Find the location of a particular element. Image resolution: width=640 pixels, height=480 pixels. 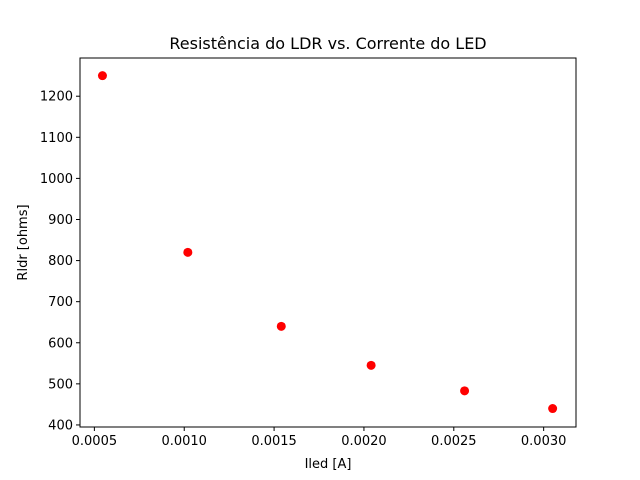

y-tick-label: 400 is located at coordinates (60, 425).